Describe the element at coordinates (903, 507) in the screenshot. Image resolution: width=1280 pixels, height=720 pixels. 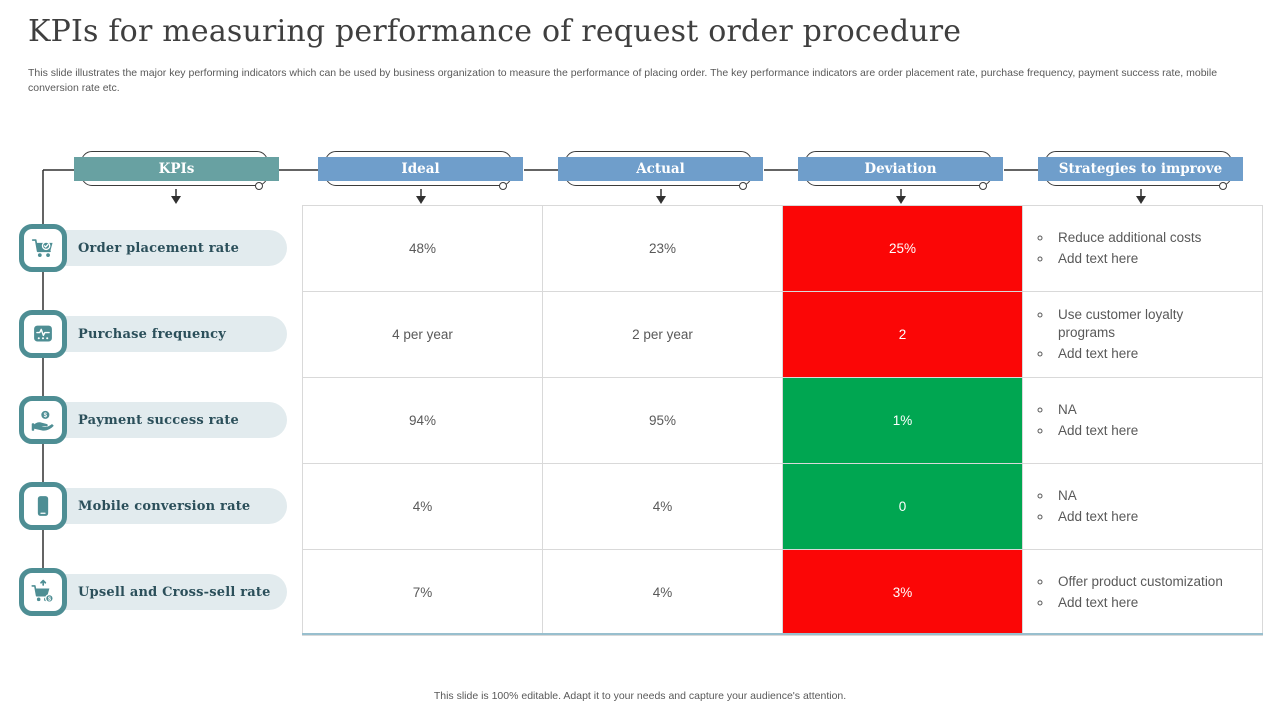
I see `deviation-value-cell: 0` at that location.